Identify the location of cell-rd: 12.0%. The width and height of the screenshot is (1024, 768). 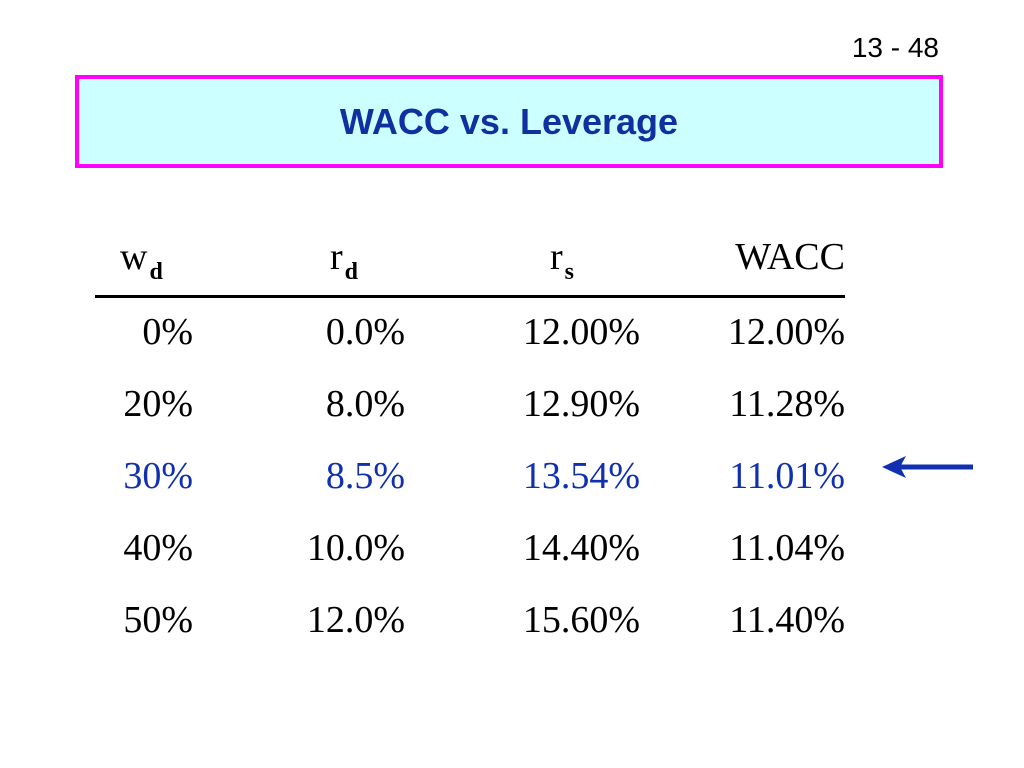
(355, 620).